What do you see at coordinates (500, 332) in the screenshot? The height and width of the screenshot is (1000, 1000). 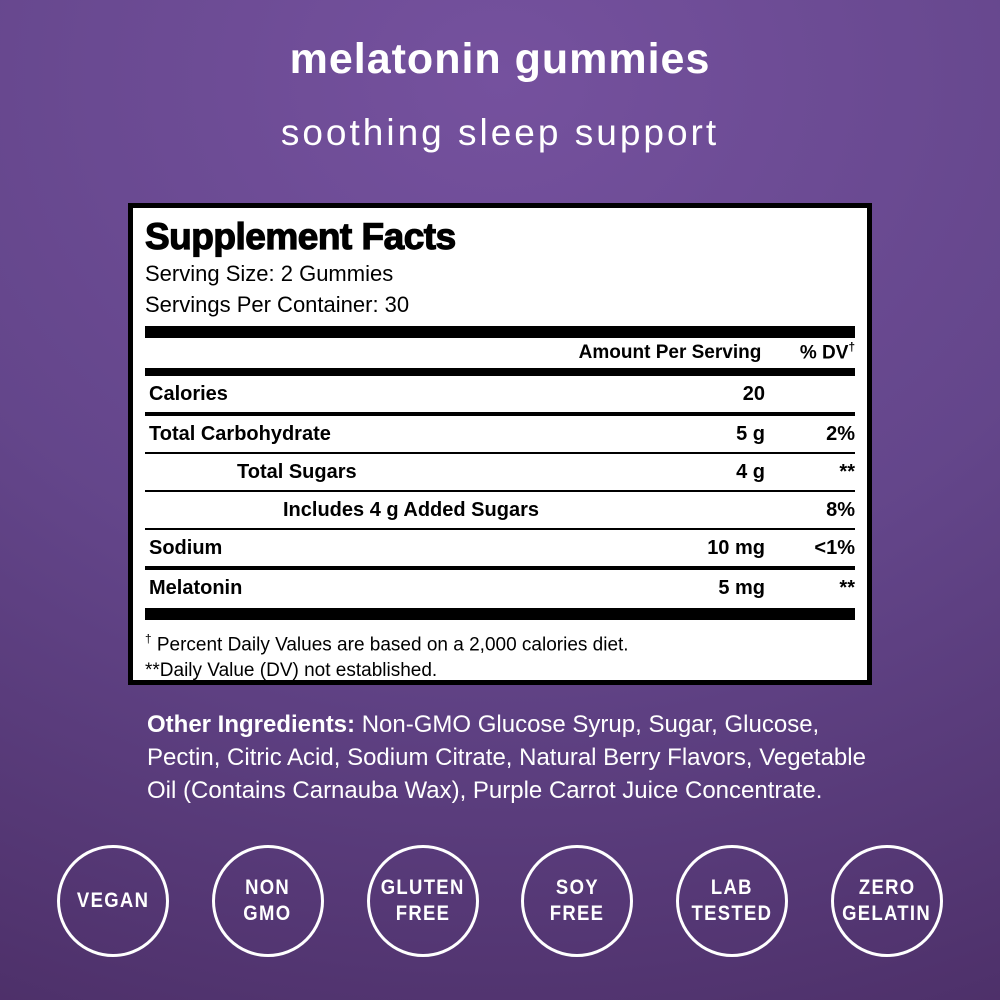 I see `divider-thick-top` at bounding box center [500, 332].